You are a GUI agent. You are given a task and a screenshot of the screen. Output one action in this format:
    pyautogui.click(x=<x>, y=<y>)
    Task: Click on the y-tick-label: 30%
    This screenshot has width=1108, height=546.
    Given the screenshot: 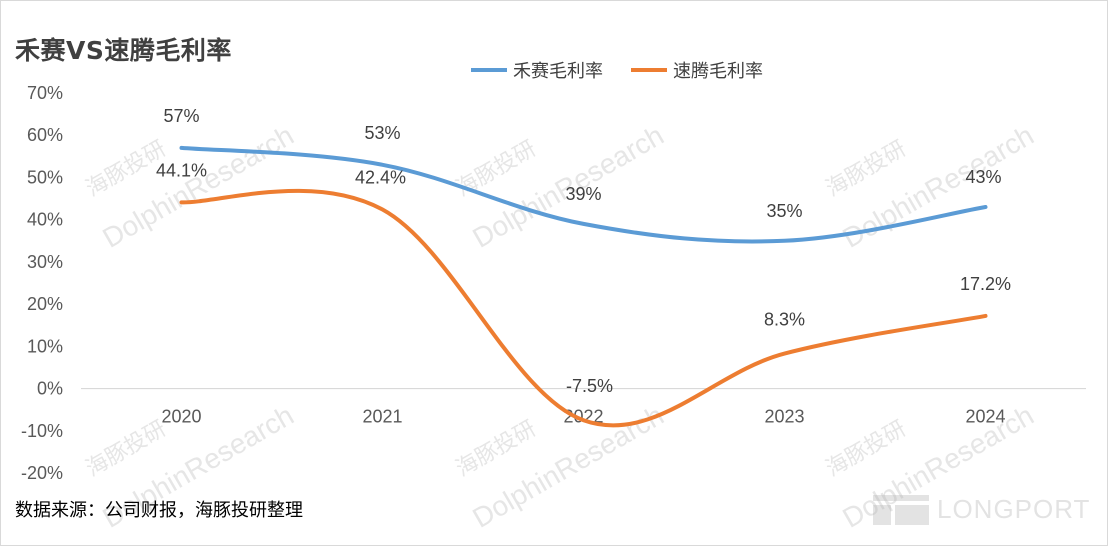 What is the action you would take?
    pyautogui.click(x=45, y=262)
    